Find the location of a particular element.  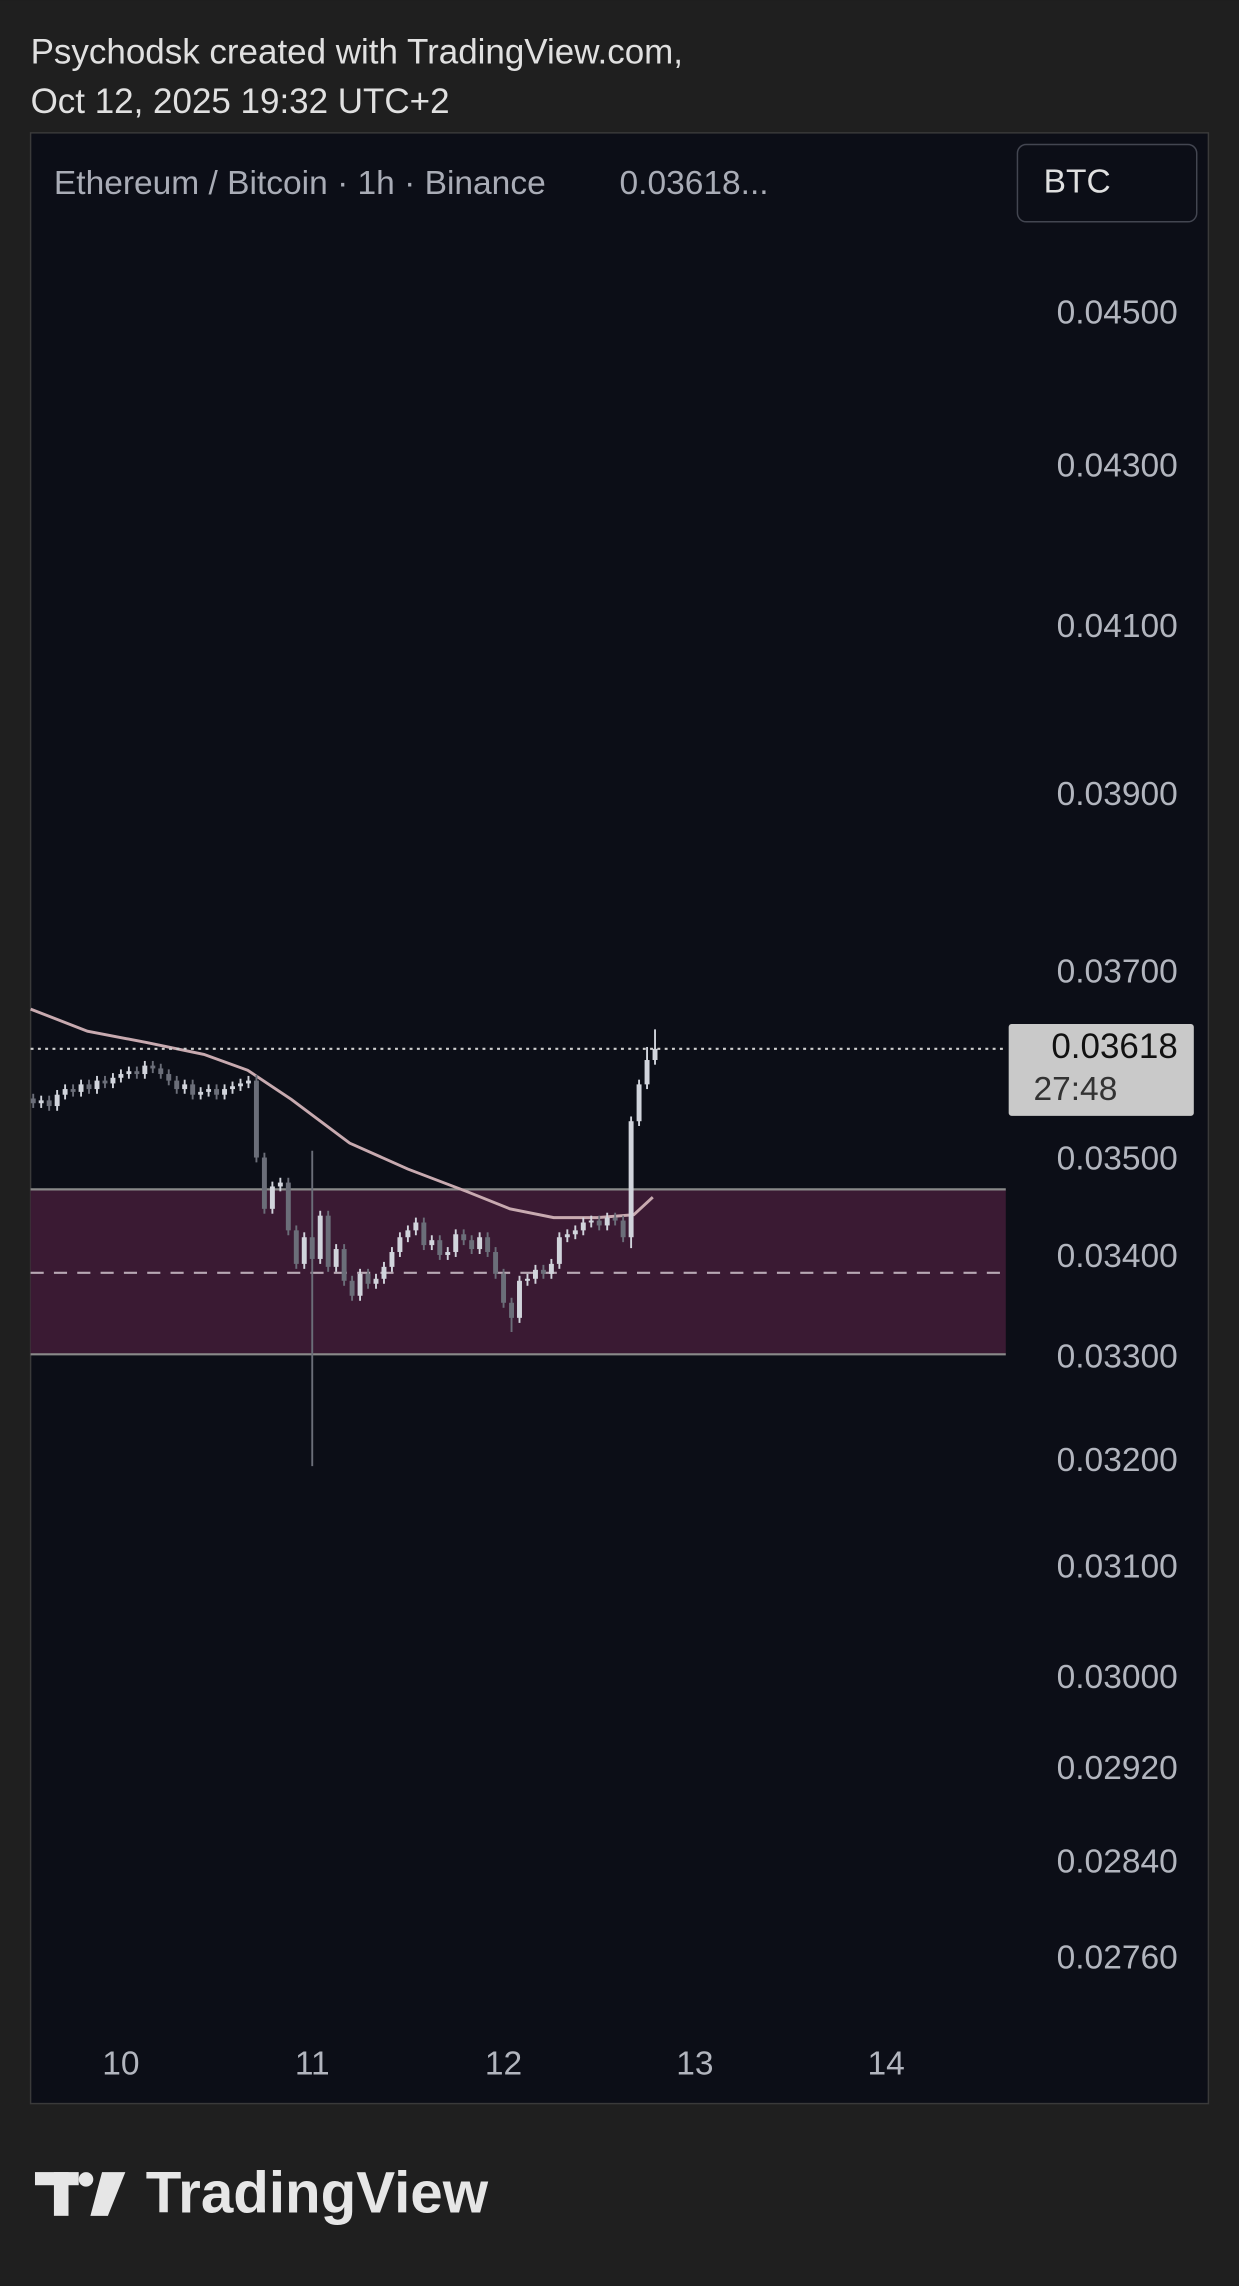

y-tick-label: 0.02920 is located at coordinates (1117, 1768).